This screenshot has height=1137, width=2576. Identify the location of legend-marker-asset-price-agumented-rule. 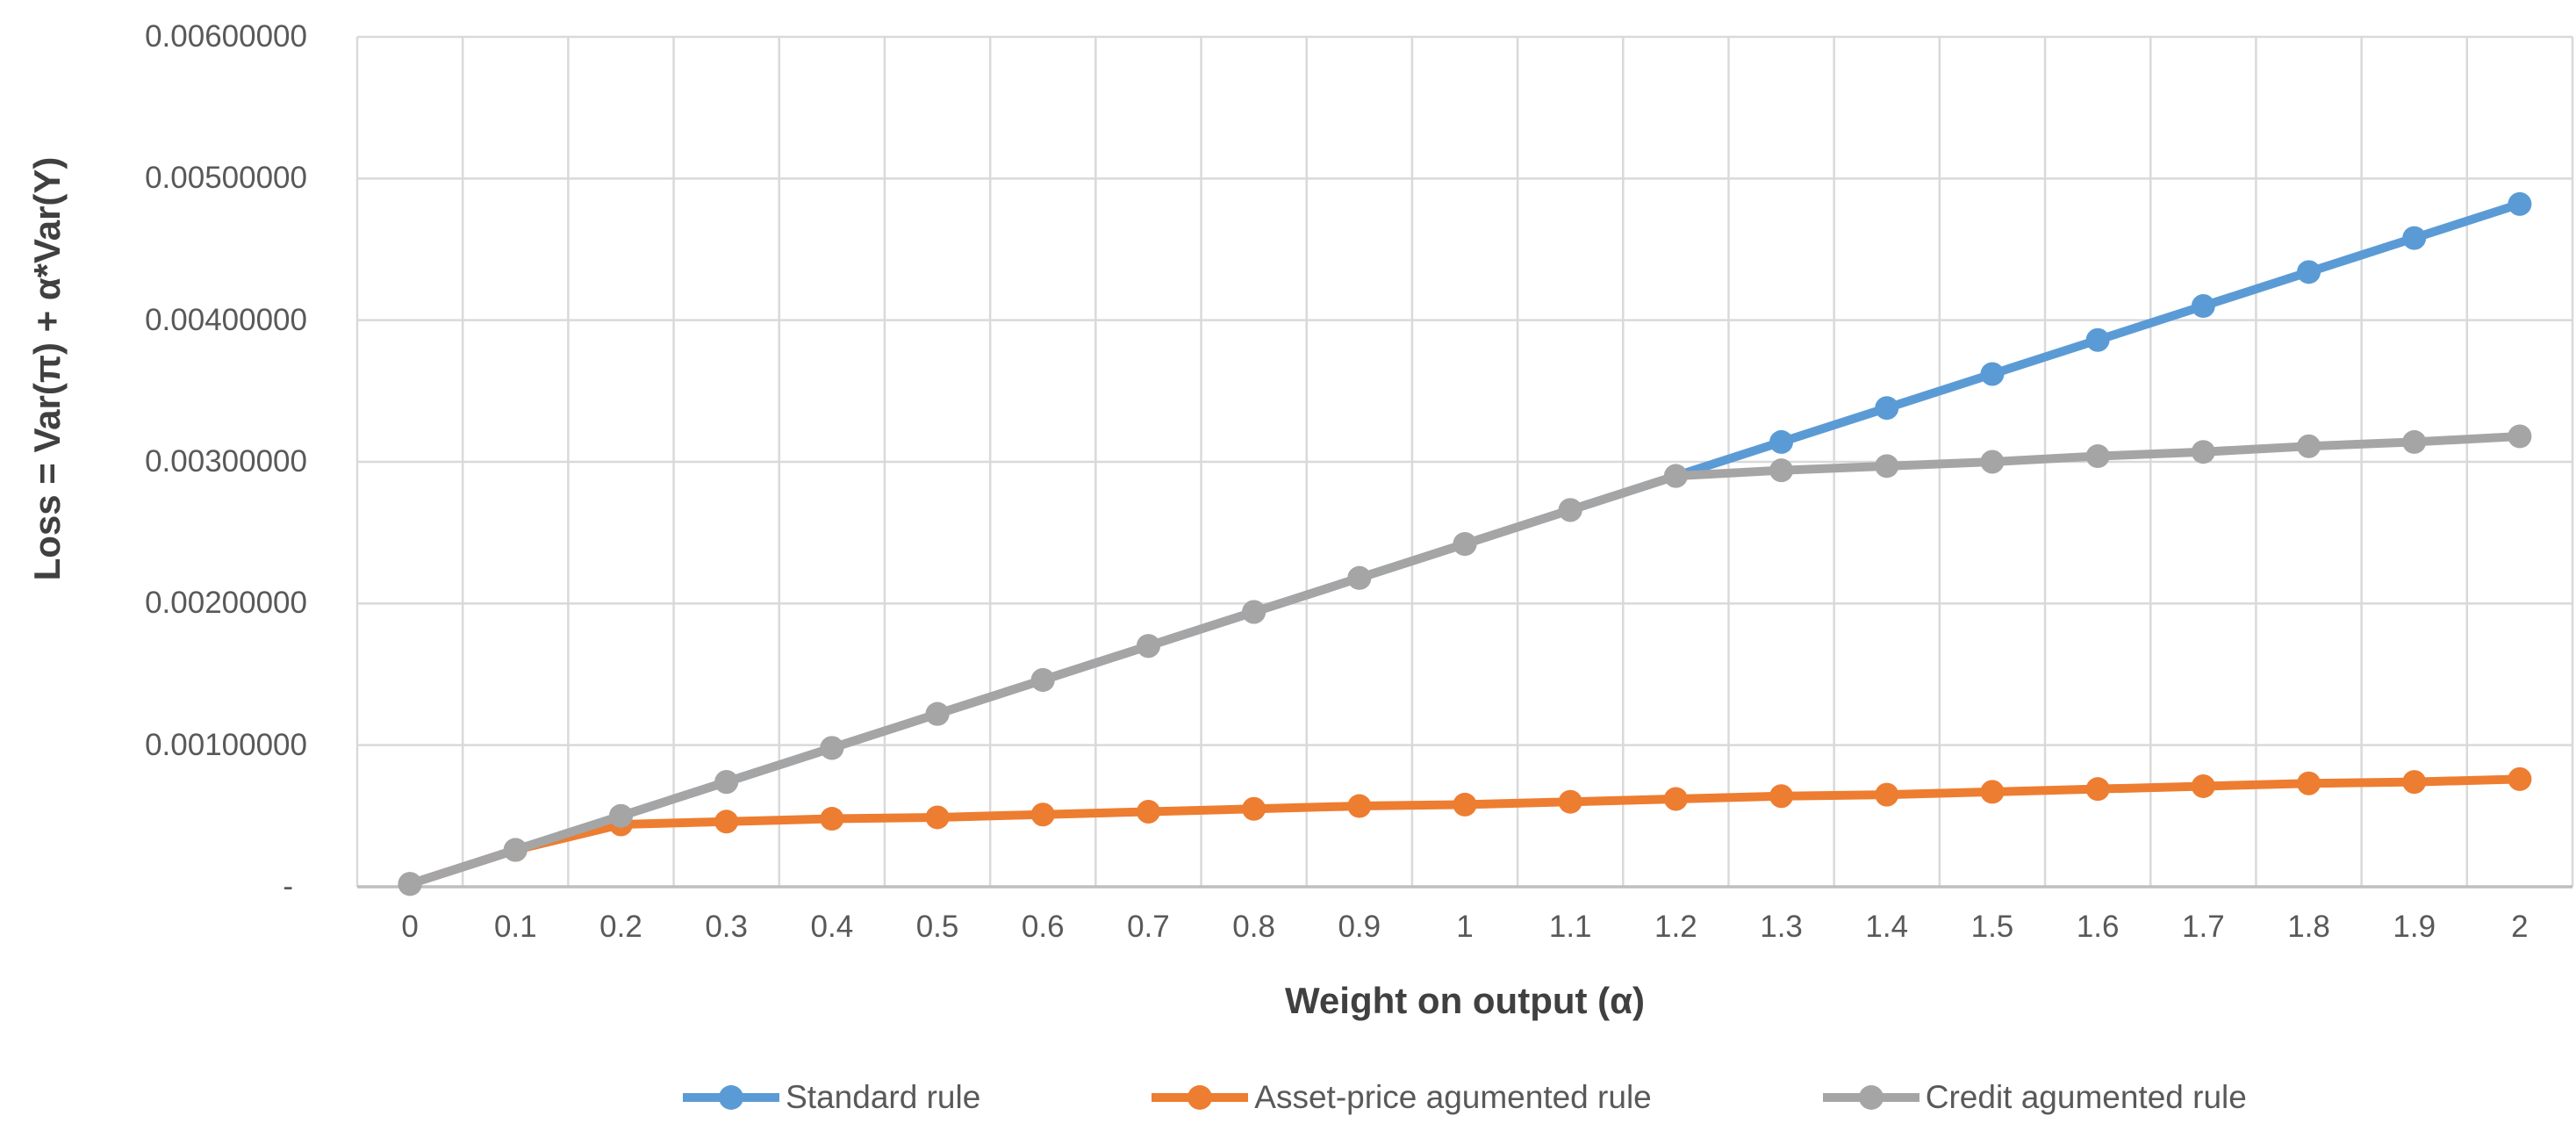
(1200, 1097).